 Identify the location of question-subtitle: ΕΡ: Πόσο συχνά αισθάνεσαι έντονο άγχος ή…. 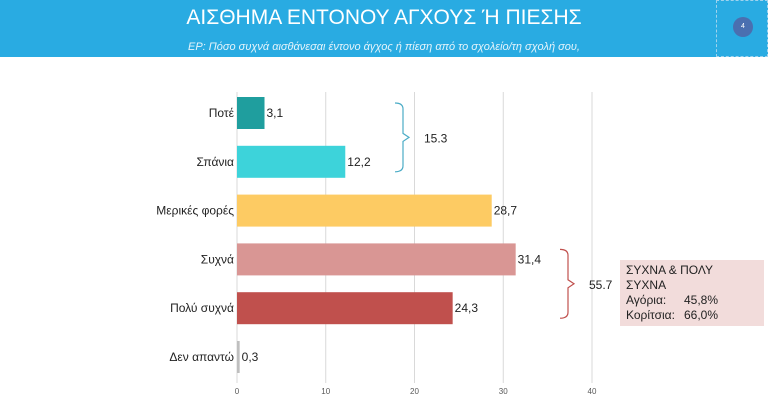
(384, 47).